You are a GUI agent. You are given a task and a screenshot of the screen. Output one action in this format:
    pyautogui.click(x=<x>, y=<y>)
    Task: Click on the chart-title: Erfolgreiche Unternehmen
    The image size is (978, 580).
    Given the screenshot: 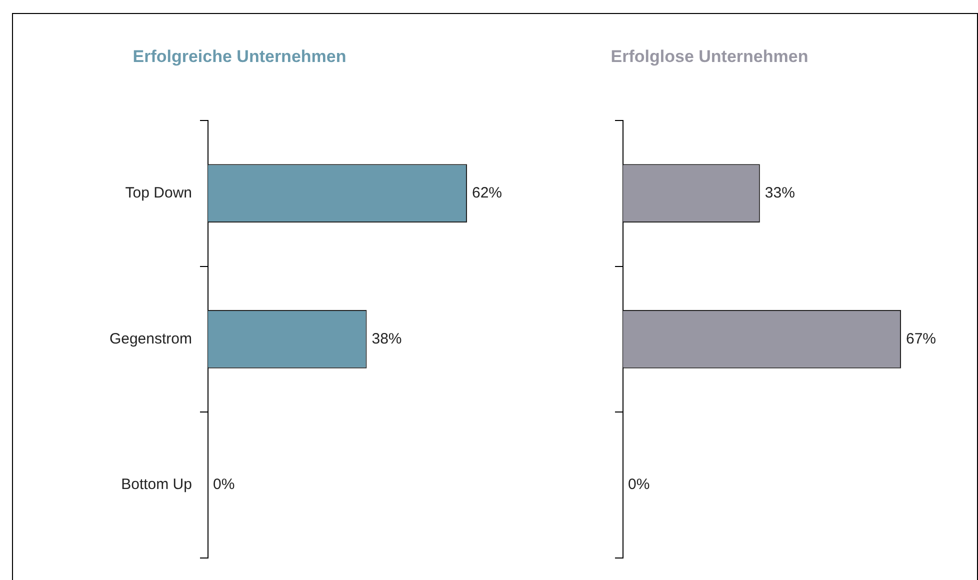 What is the action you would take?
    pyautogui.click(x=239, y=56)
    